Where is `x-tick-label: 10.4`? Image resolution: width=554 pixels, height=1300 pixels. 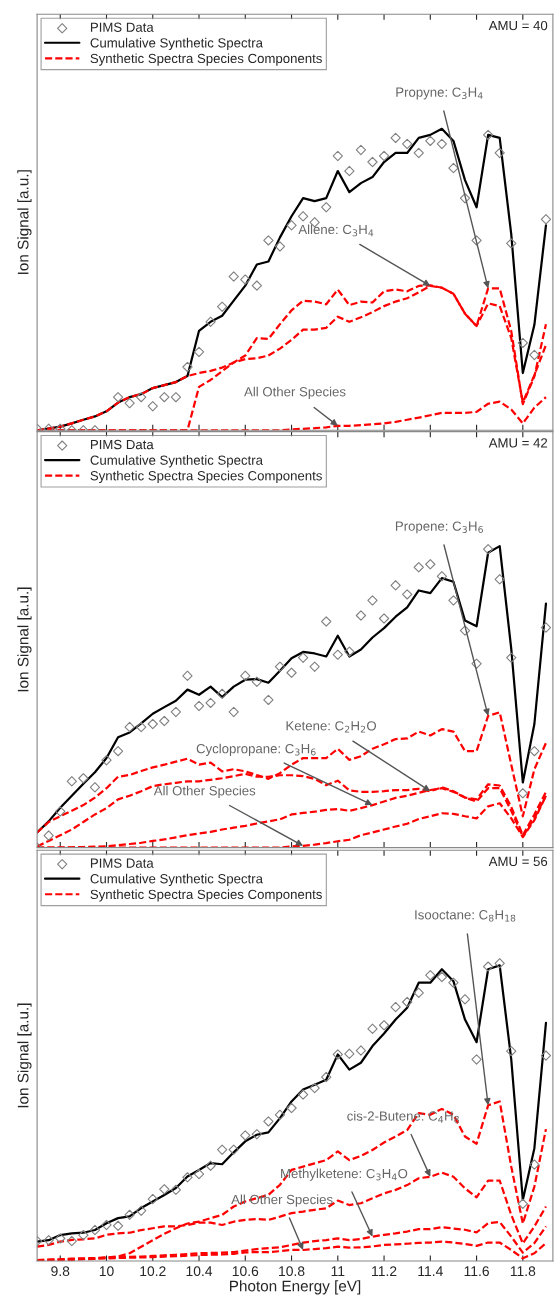 x-tick-label: 10.4 is located at coordinates (199, 1271).